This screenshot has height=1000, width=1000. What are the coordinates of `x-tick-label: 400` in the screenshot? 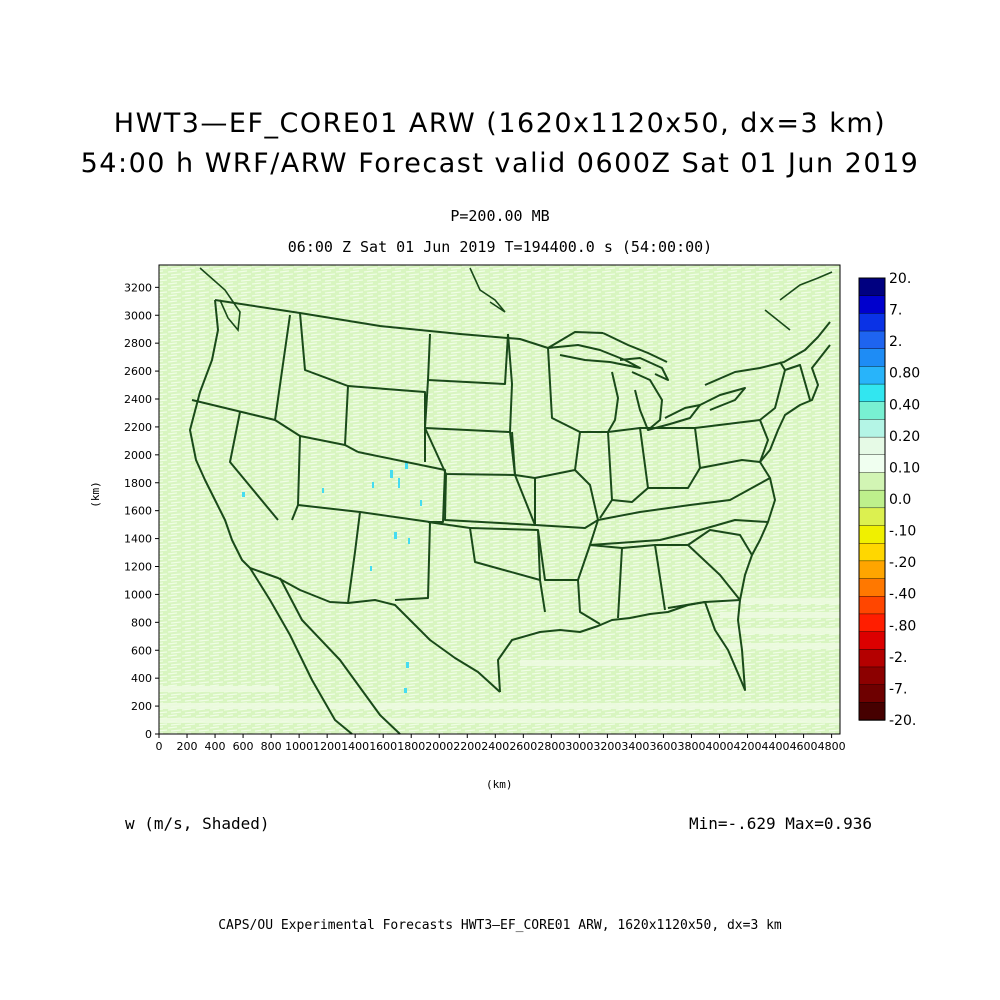 It's located at (215, 746).